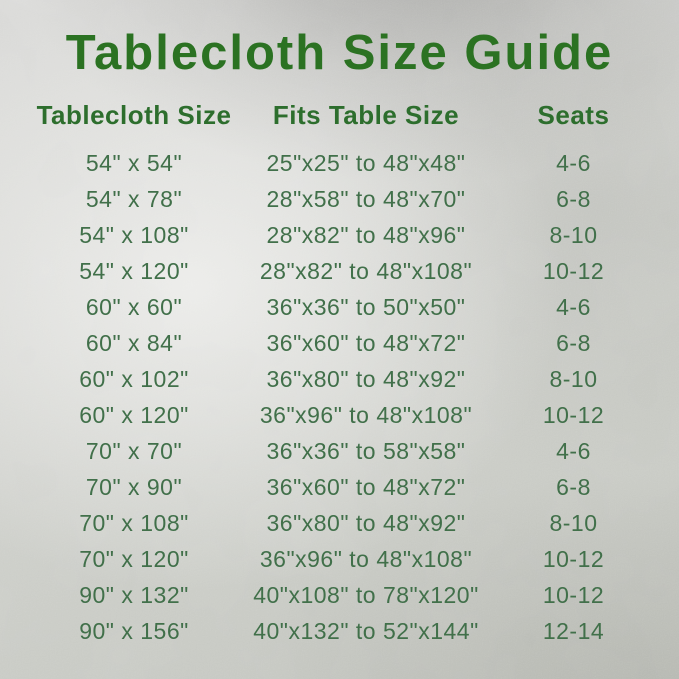 This screenshot has height=679, width=679. I want to click on table-row: 90" x 132" 40"x108" to 78"x120" 10-12, so click(339, 595).